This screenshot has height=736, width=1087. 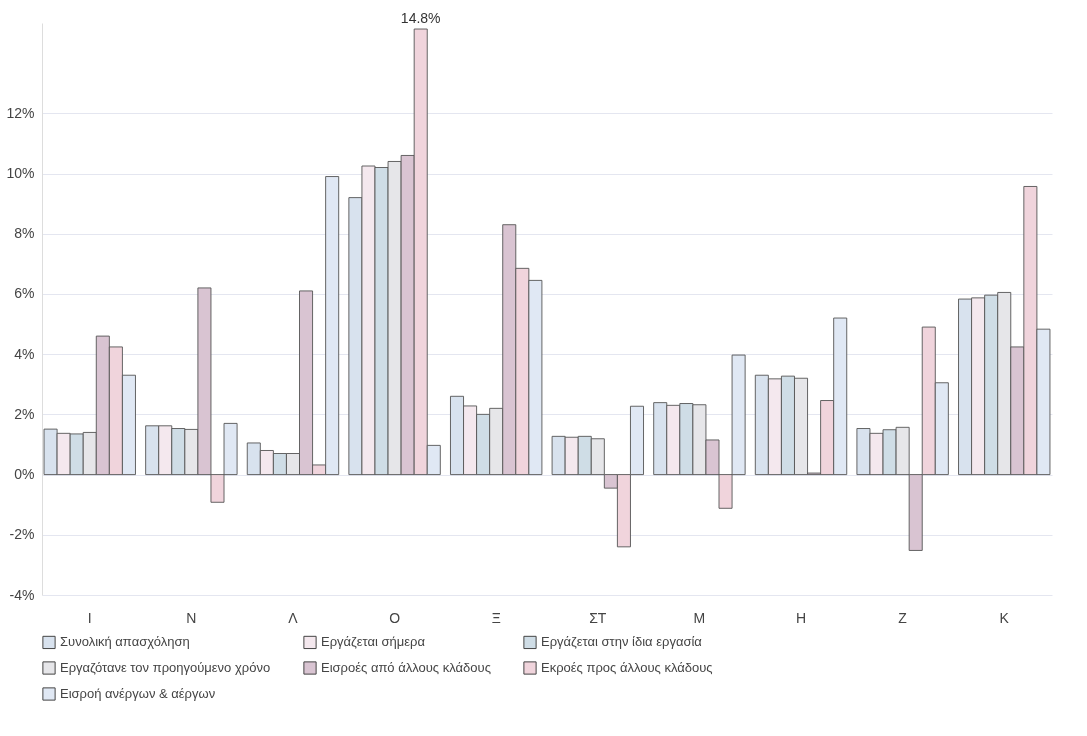 What do you see at coordinates (20, 173) in the screenshot?
I see `y-tick-label: 10%` at bounding box center [20, 173].